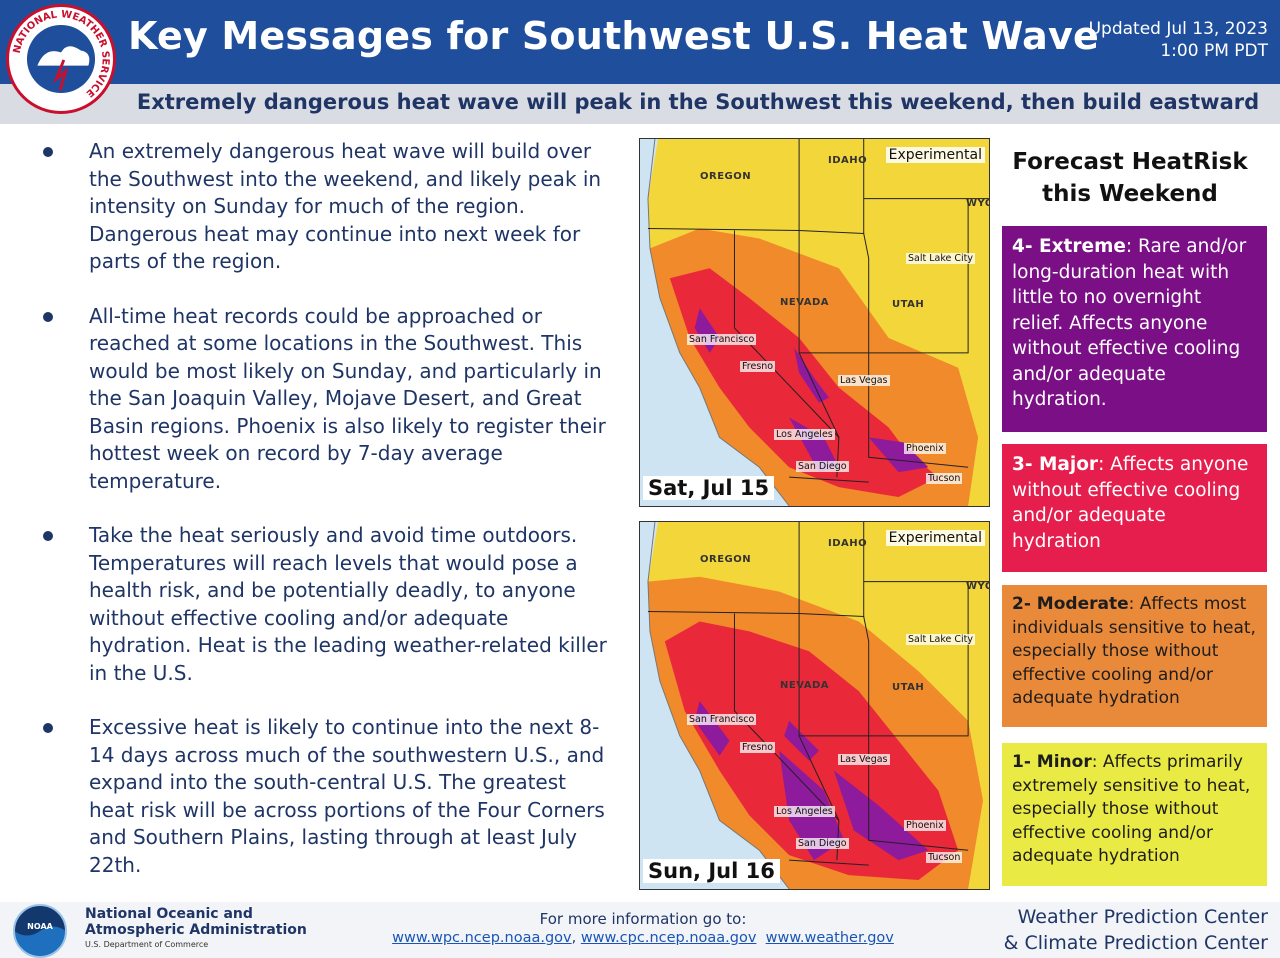  I want to click on risk-label: 3- Major, so click(1055, 464).